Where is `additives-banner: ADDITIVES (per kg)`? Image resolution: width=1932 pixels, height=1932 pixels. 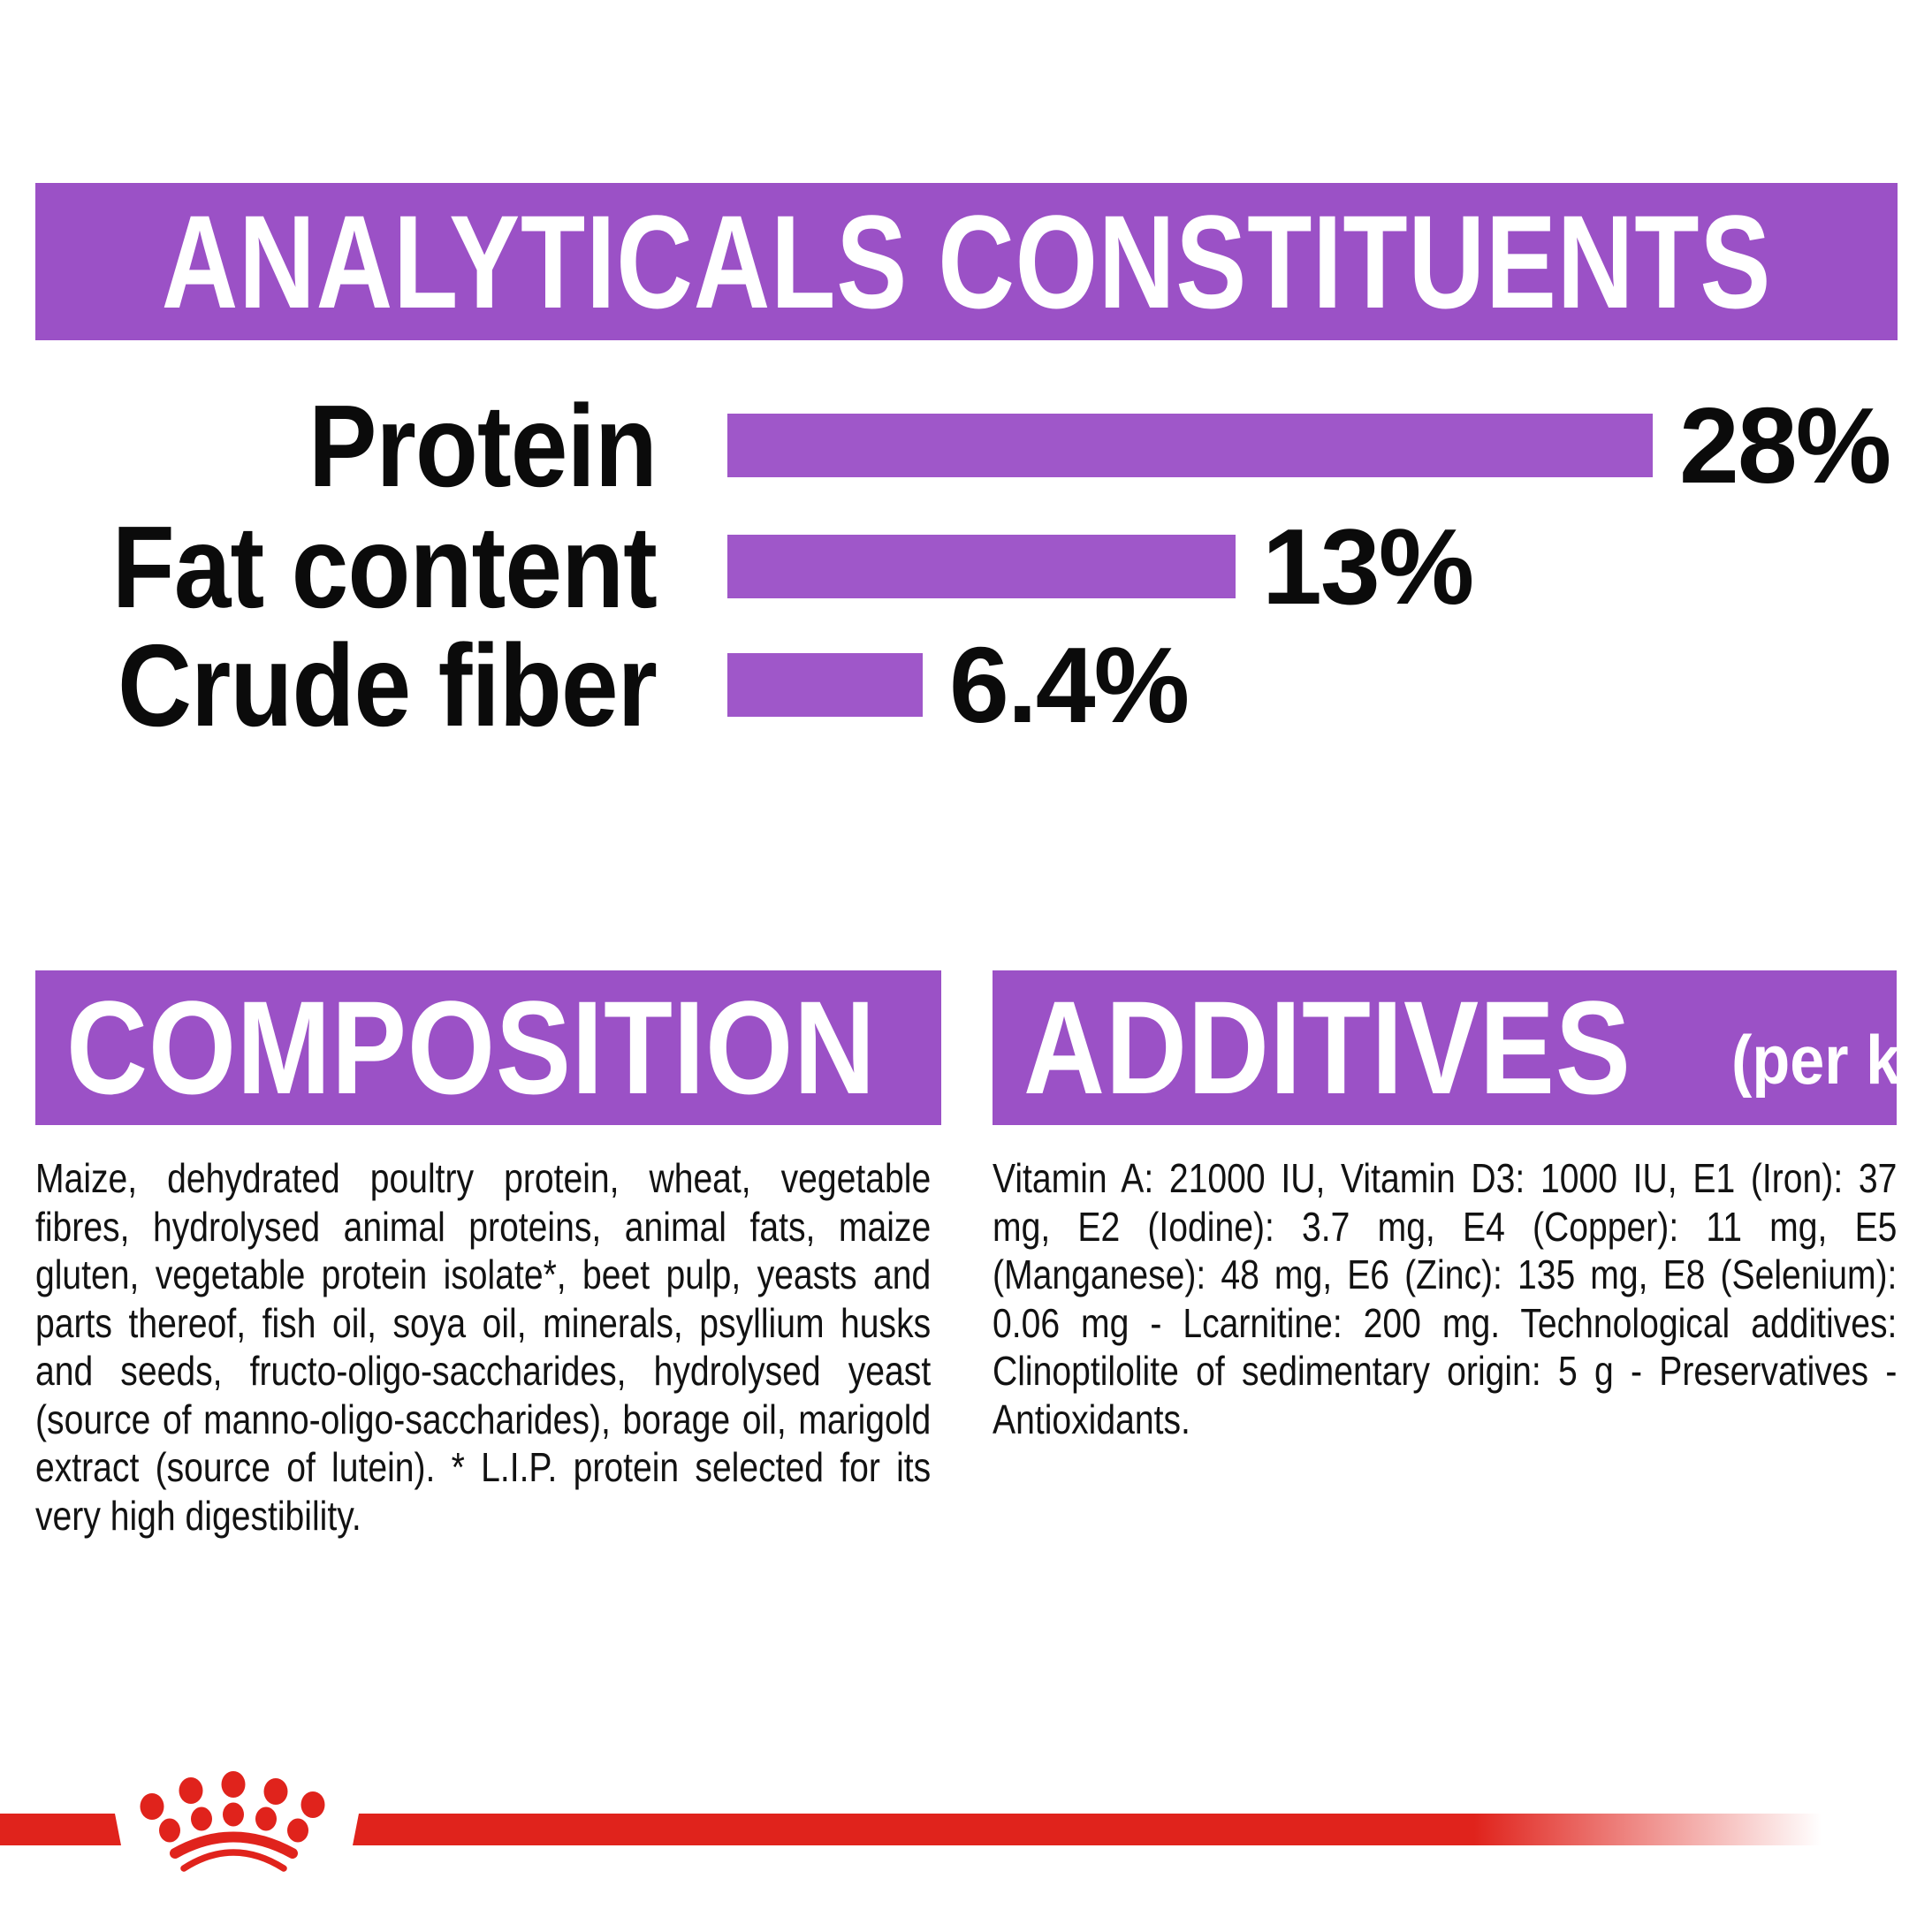 additives-banner: ADDITIVES (per kg) is located at coordinates (1462, 1048).